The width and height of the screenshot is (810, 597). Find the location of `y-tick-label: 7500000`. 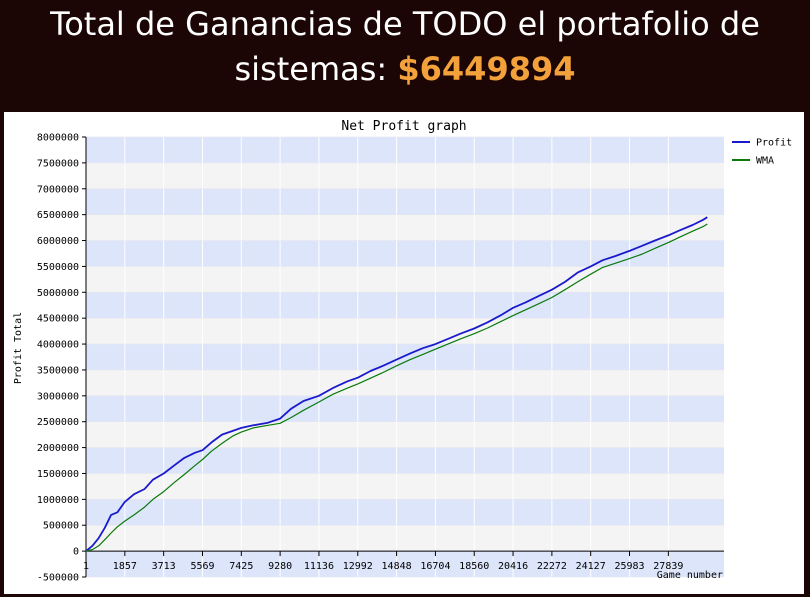

y-tick-label: 7500000 is located at coordinates (58, 163).